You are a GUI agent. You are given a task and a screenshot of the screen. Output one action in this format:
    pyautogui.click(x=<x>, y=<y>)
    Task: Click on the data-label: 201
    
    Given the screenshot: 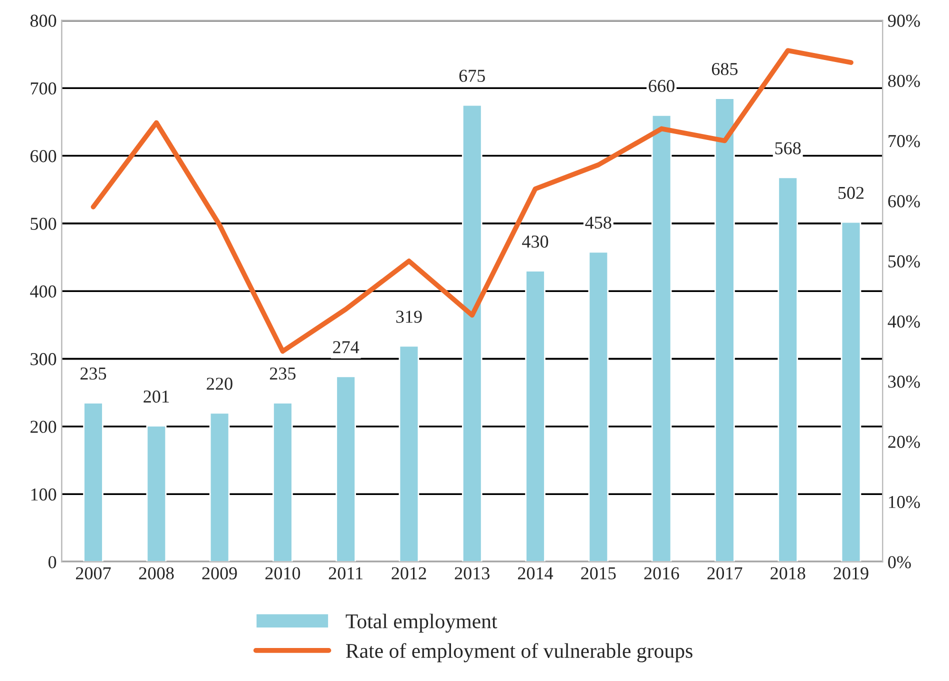 What is the action you would take?
    pyautogui.click(x=156, y=396)
    